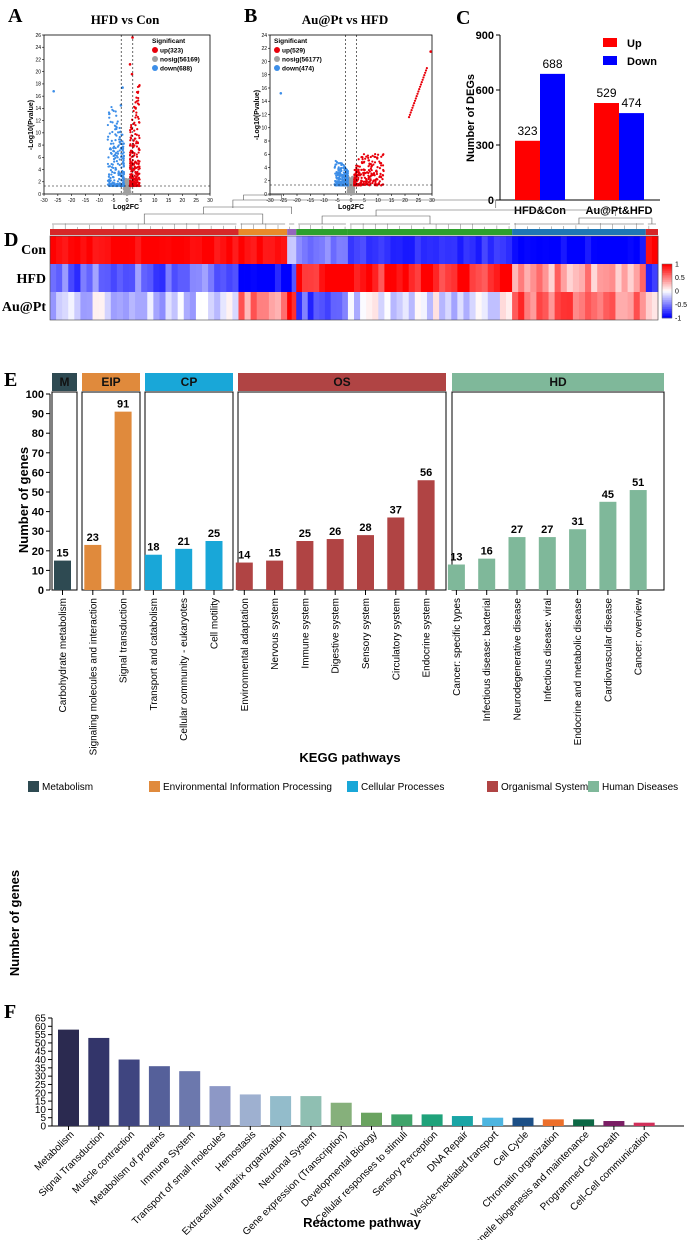 The height and width of the screenshot is (1240, 697). What do you see at coordinates (127, 201) in the screenshot?
I see `x-tick-label: 0` at bounding box center [127, 201].